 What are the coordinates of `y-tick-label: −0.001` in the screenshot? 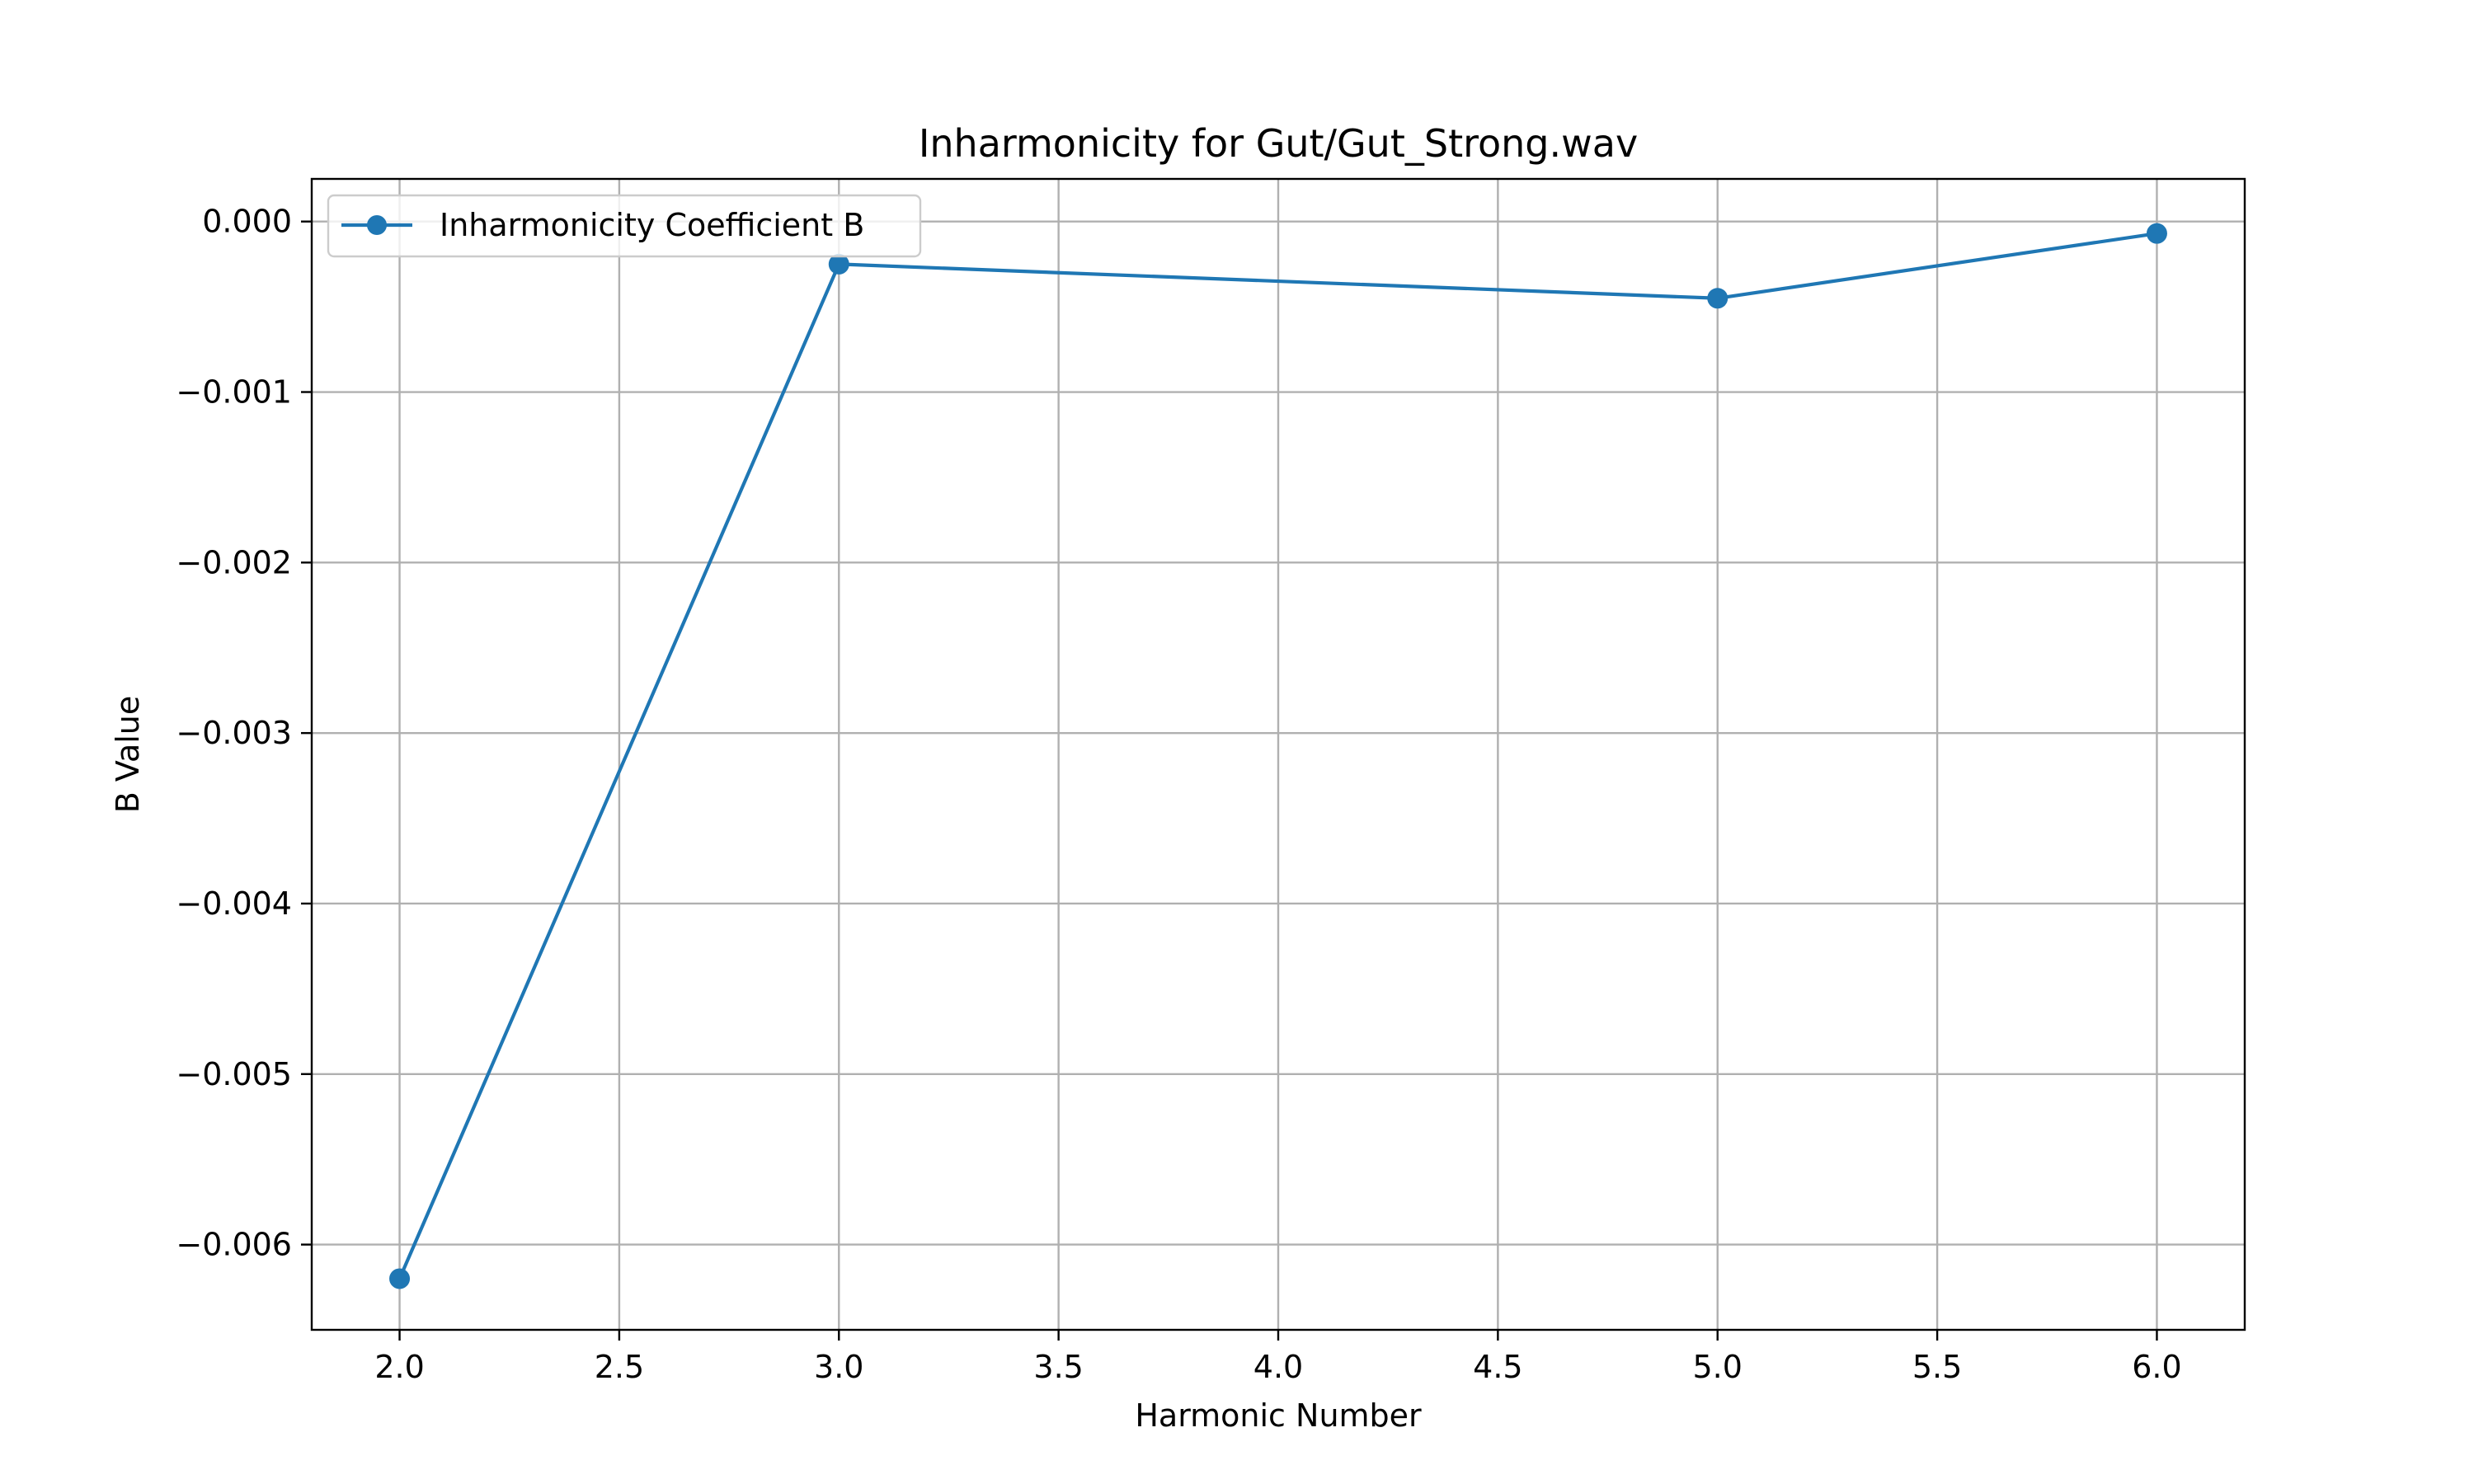 It's located at (234, 392).